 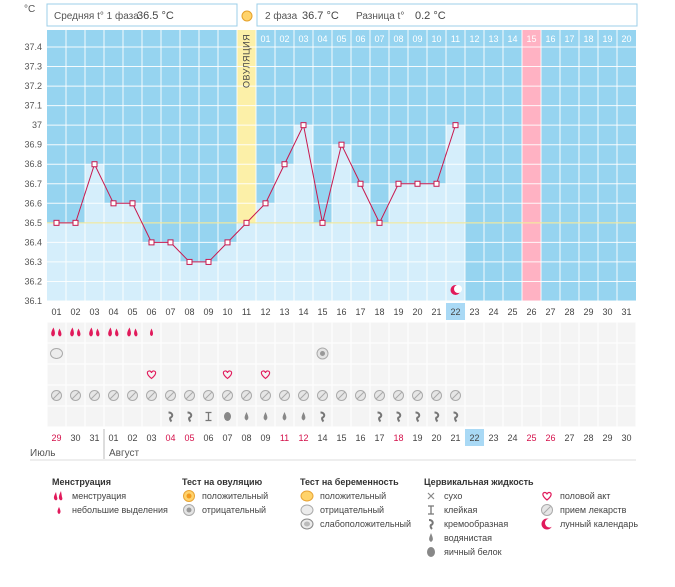 I want to click on post-ovulation-day-label: 15, so click(x=531, y=39).